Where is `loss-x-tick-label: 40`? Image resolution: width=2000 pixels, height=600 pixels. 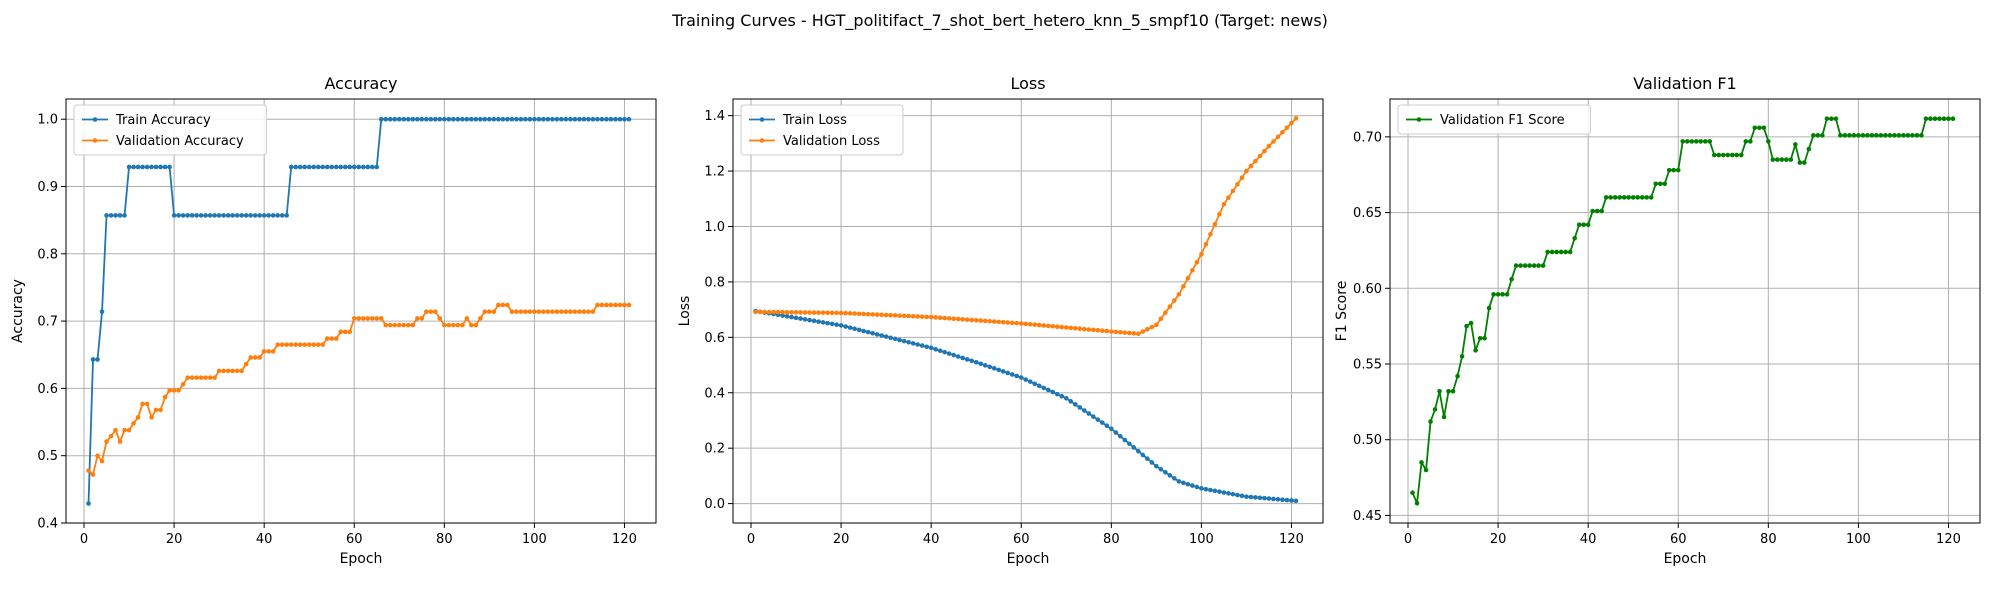
loss-x-tick-label: 40 is located at coordinates (931, 539).